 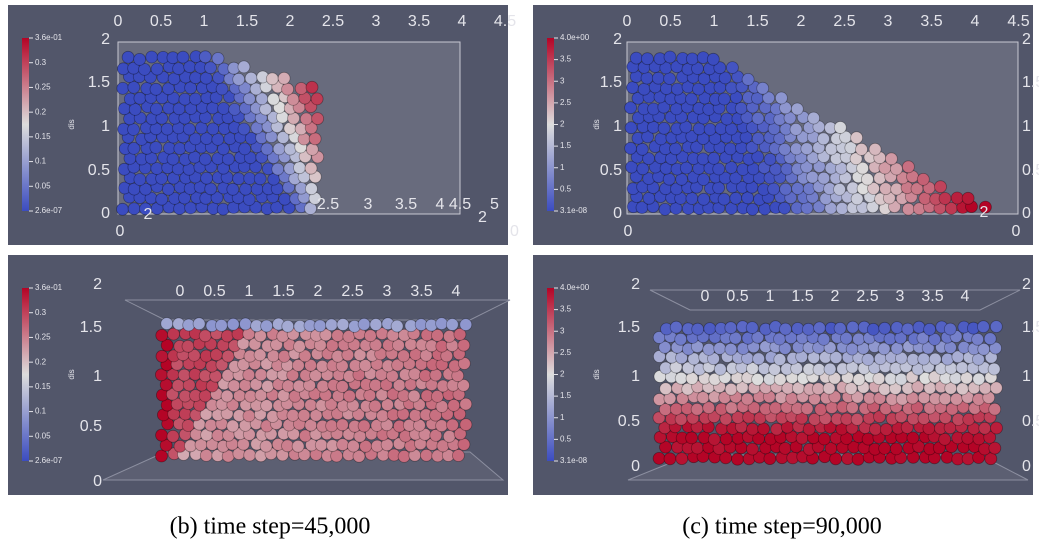 What do you see at coordinates (1018, 21) in the screenshot?
I see `axis-label: 4.5` at bounding box center [1018, 21].